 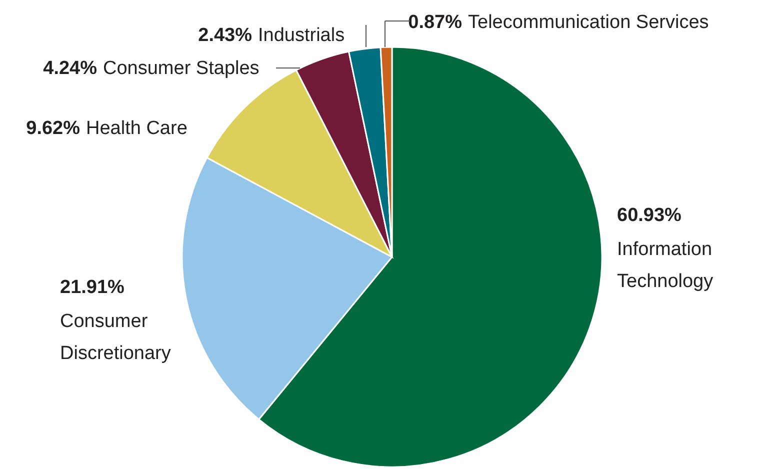 I want to click on slice-label: Telecommunication Services, so click(x=588, y=22).